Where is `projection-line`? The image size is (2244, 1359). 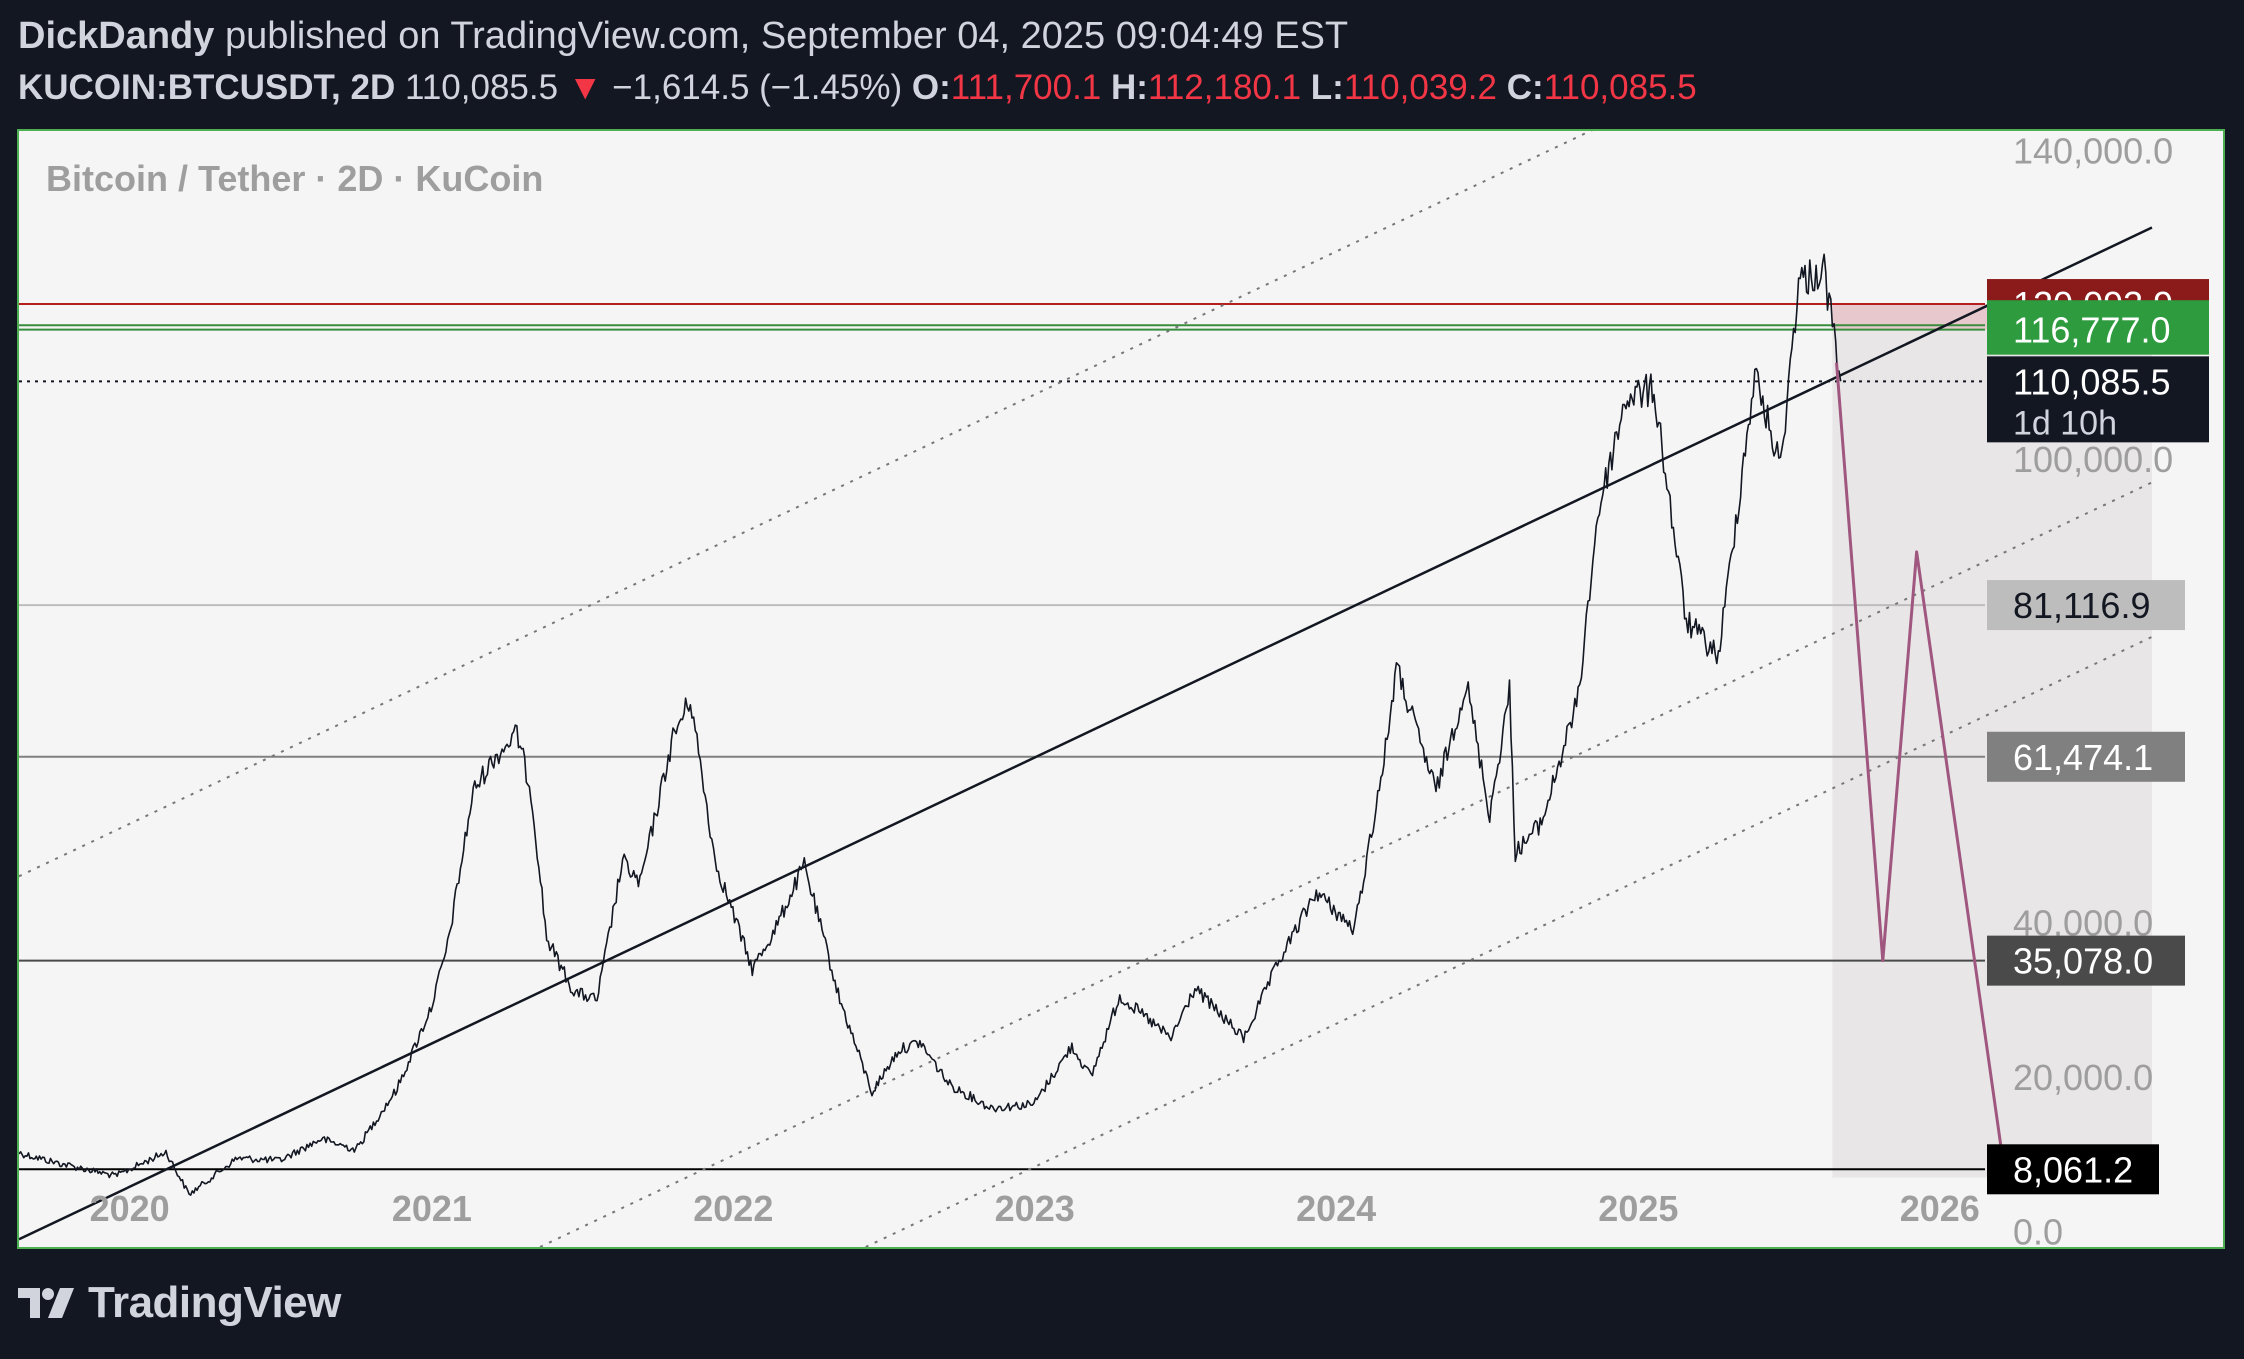 projection-line is located at coordinates (1920, 766).